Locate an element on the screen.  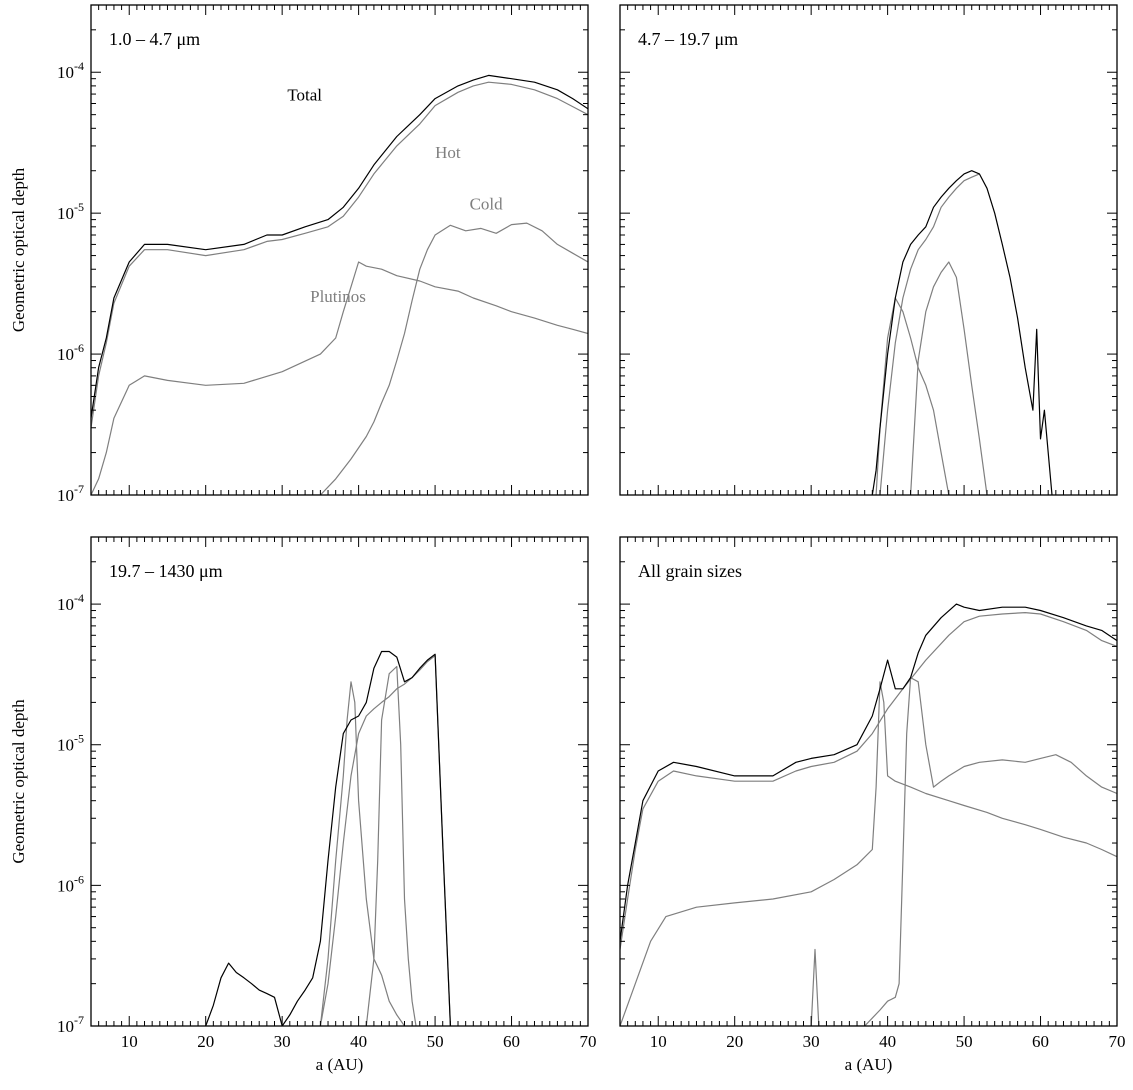
annotation-hot: Hot is located at coordinates (448, 152).